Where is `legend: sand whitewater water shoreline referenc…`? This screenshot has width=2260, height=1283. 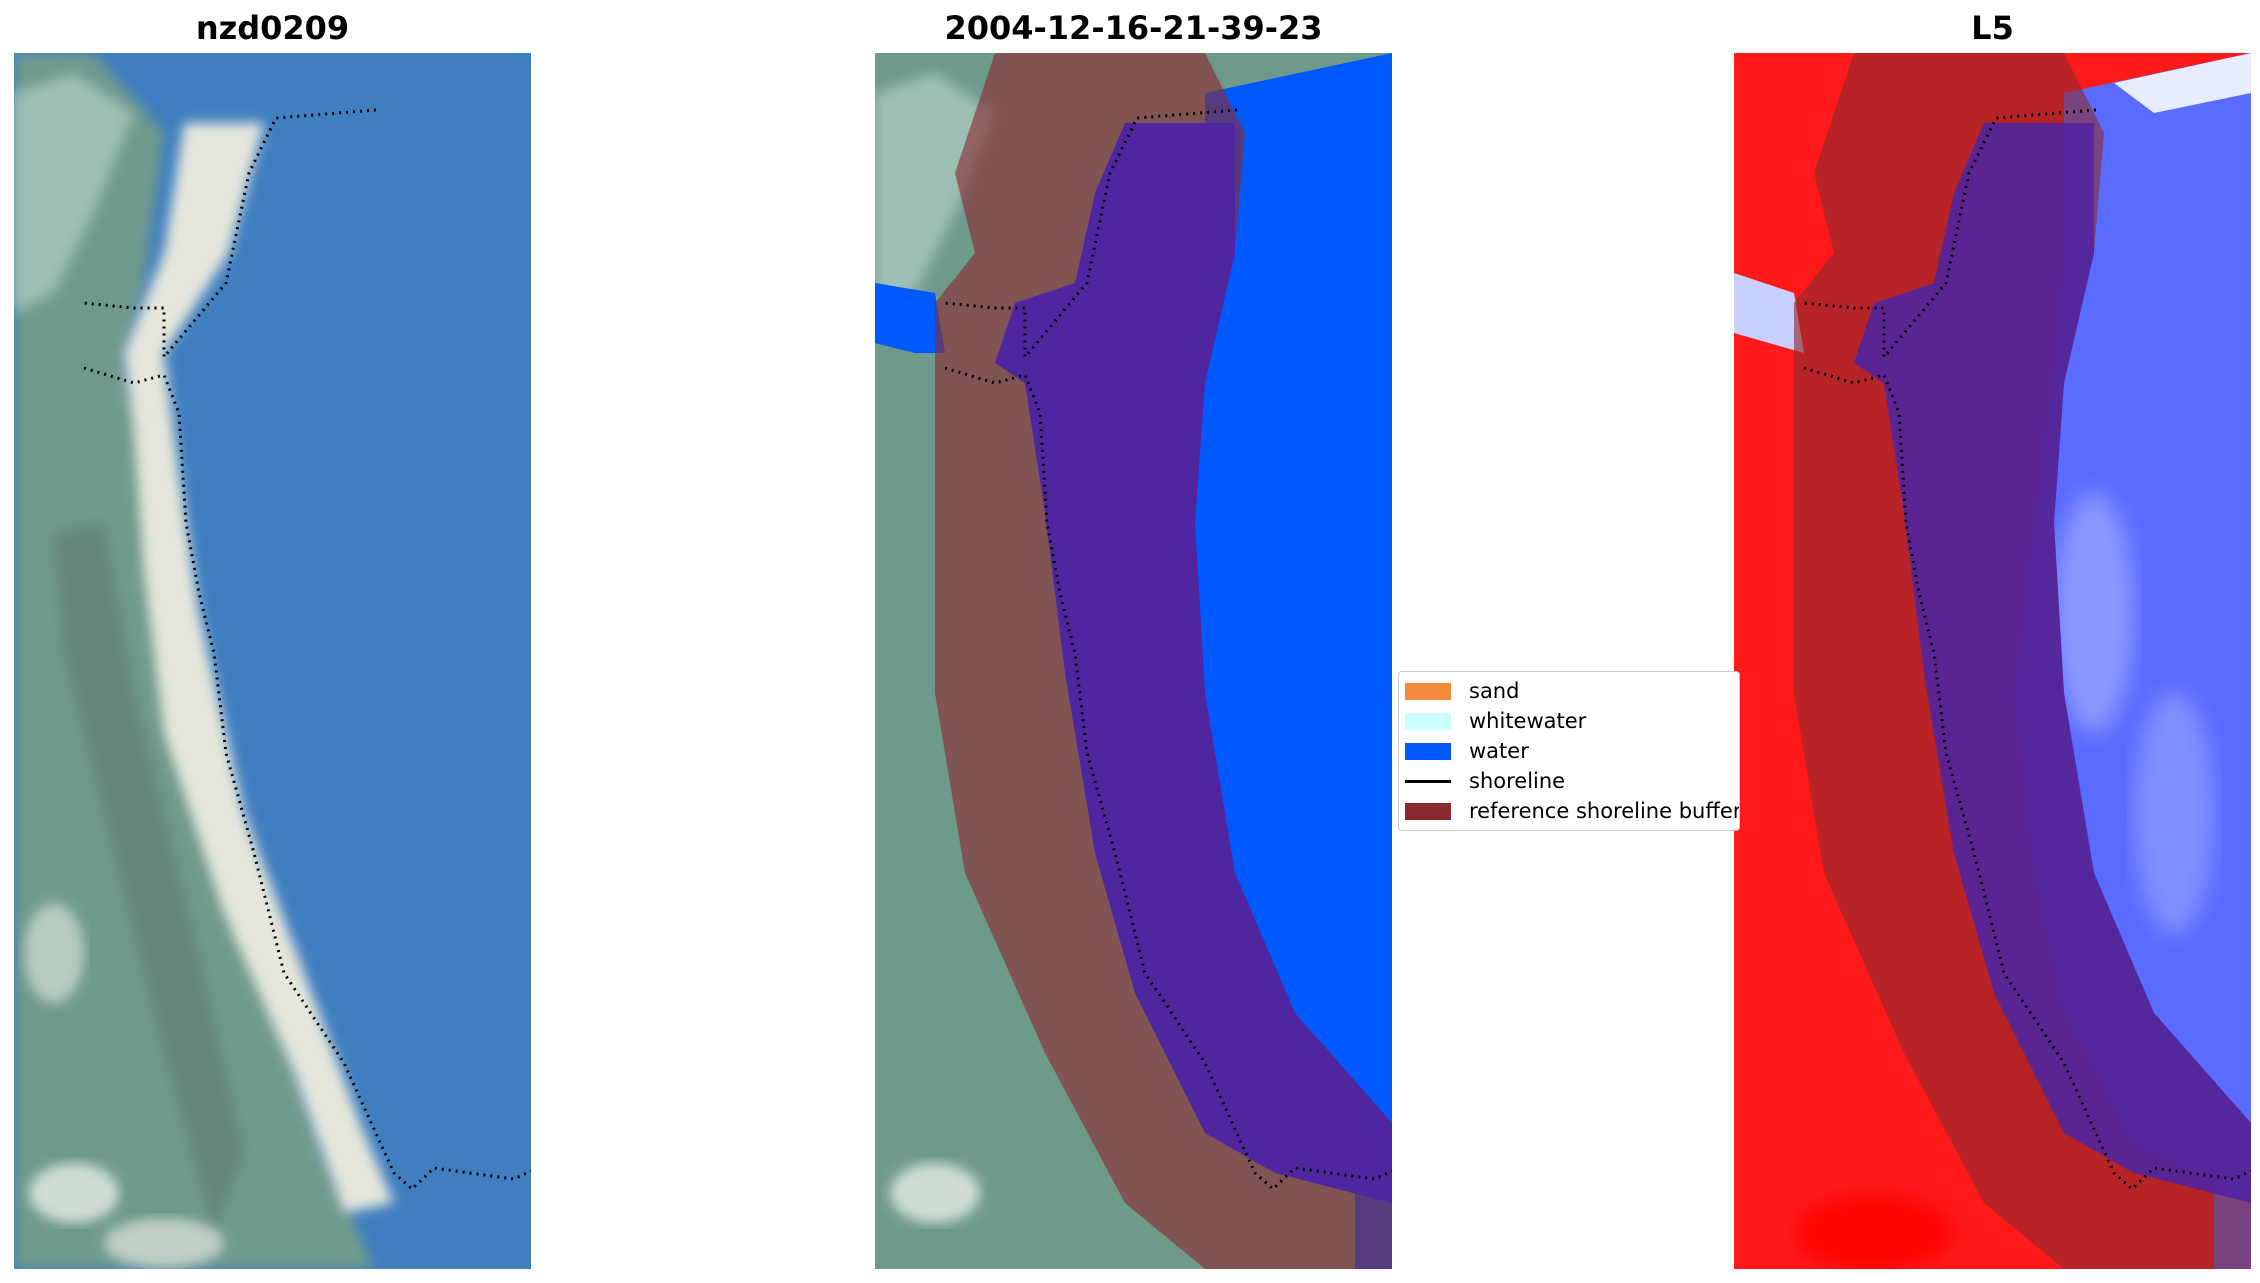
legend: sand whitewater water shoreline referenc… is located at coordinates (1569, 751).